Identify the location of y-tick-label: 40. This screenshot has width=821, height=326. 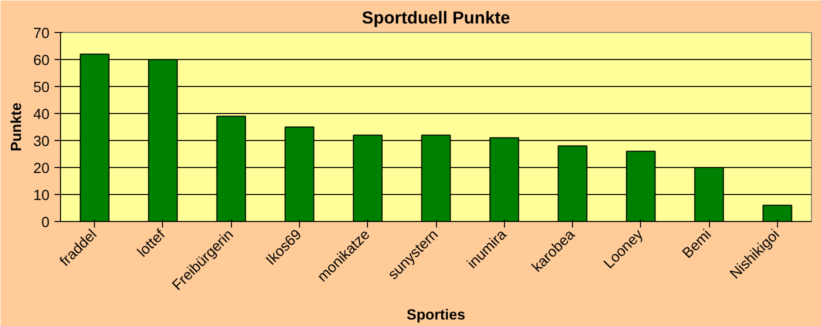
(41, 115).